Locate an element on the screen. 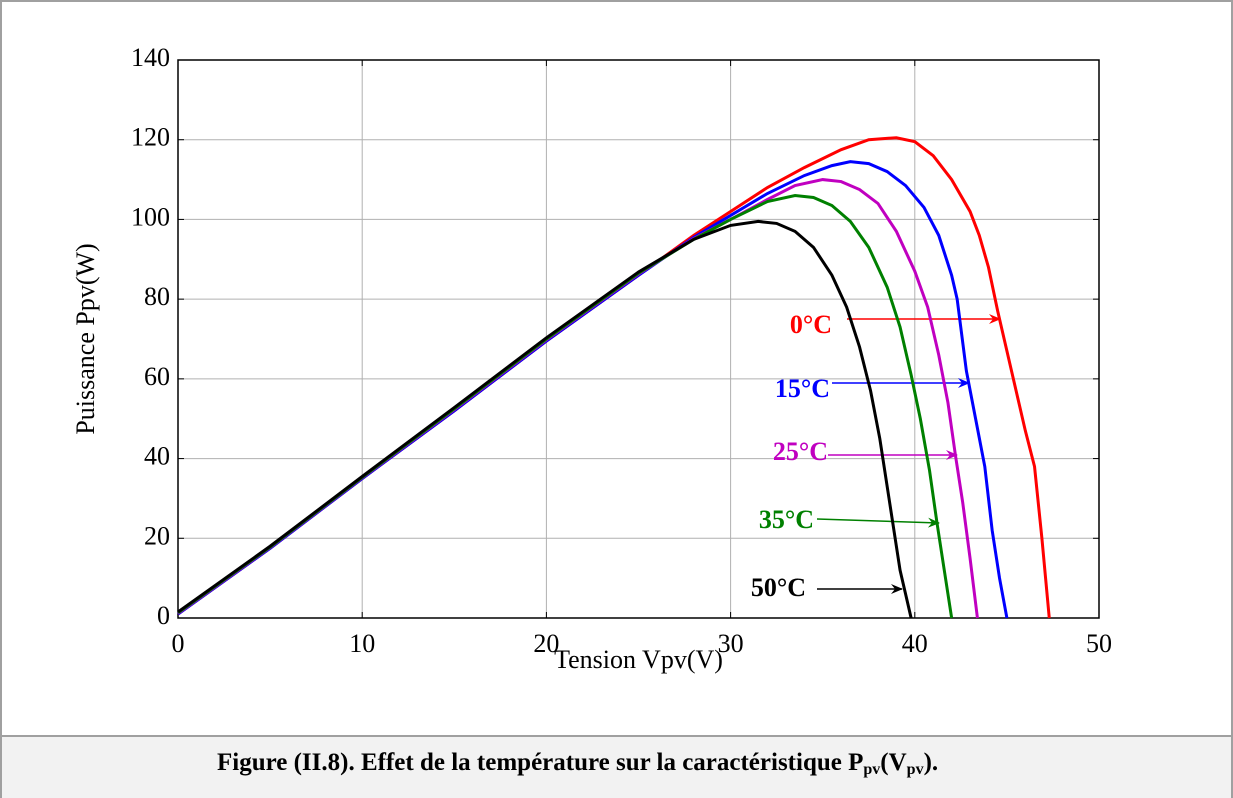  y-tick-label: 20 is located at coordinates (157, 535).